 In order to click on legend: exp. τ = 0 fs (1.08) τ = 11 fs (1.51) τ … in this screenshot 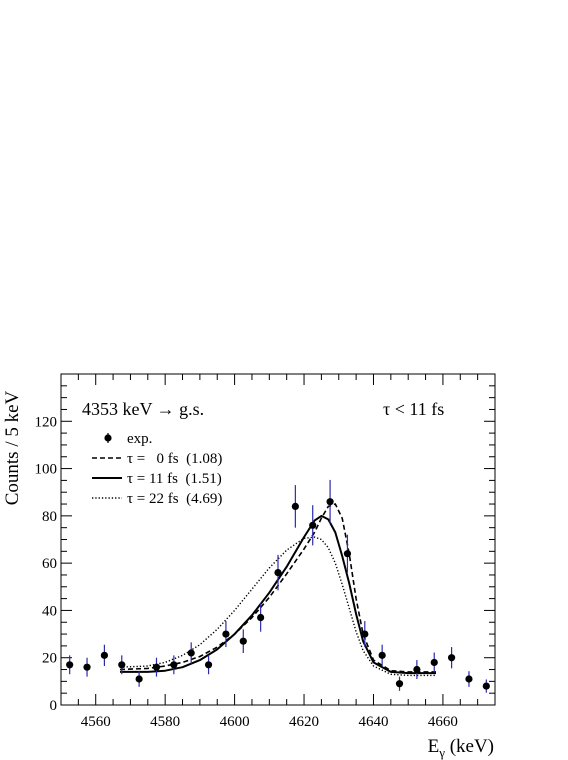, I will do `click(157, 469)`.